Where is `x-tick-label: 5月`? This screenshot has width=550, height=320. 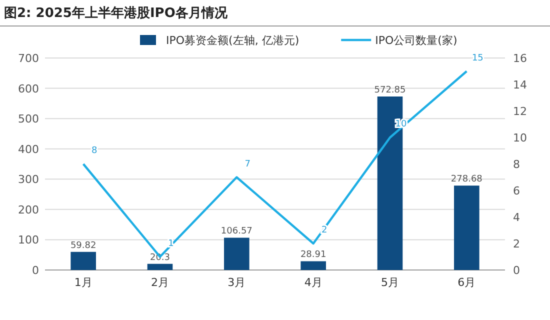
x-tick-label: 5月 is located at coordinates (390, 282).